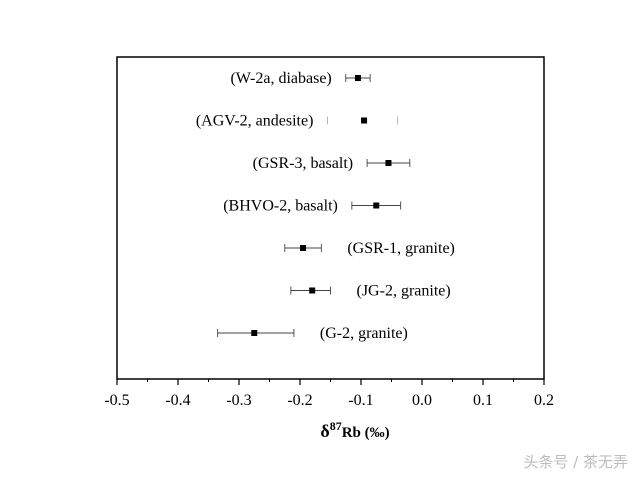 Image resolution: width=640 pixels, height=480 pixels. What do you see at coordinates (303, 163) in the screenshot?
I see `data-point-label: (GSR-3, basalt)` at bounding box center [303, 163].